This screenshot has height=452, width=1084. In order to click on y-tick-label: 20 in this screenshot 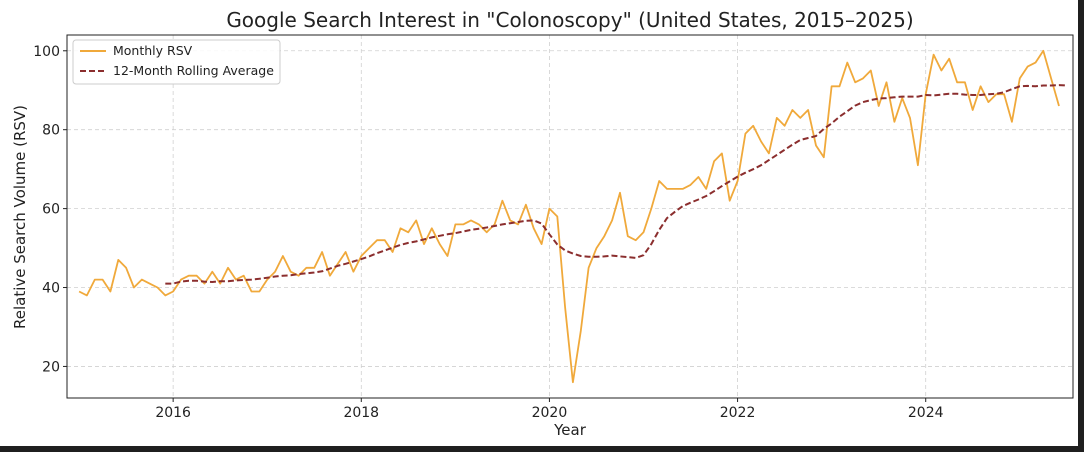, I will do `click(51, 367)`.